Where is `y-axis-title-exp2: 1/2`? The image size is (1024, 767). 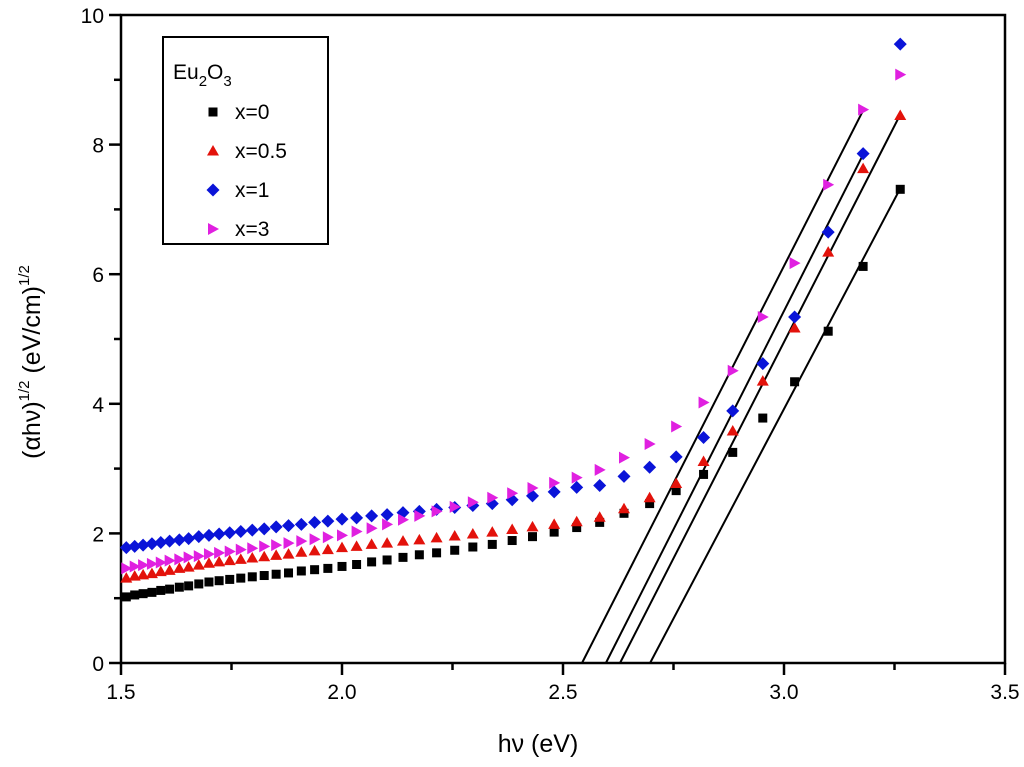
y-axis-title-exp2: 1/2 is located at coordinates (24, 275).